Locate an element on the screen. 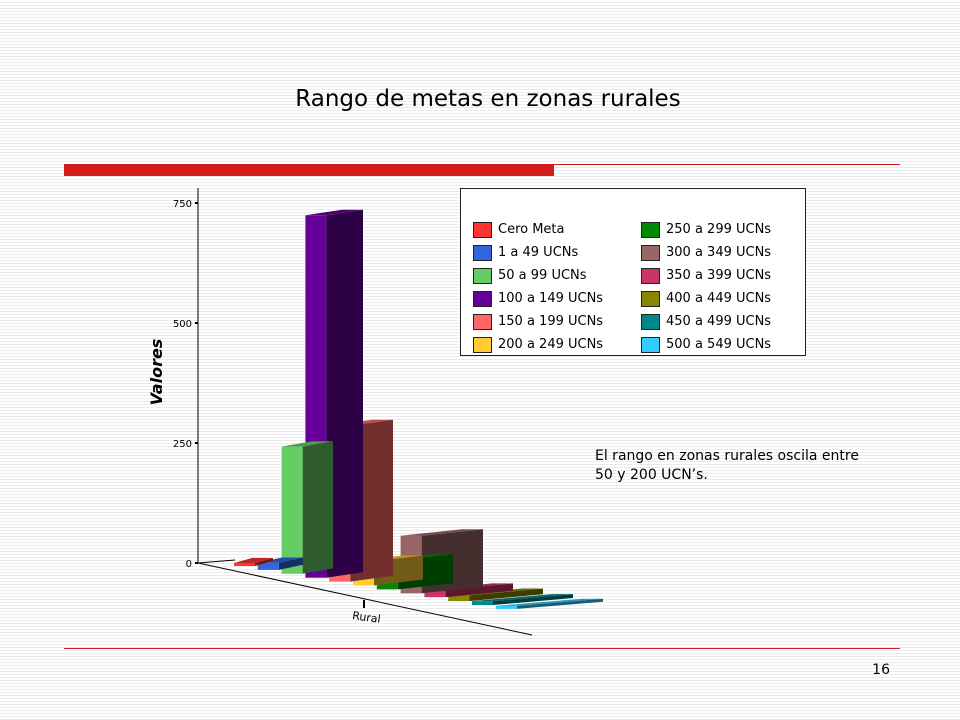 Image resolution: width=960 pixels, height=720 pixels. y-tick-label: 750 is located at coordinates (182, 204).